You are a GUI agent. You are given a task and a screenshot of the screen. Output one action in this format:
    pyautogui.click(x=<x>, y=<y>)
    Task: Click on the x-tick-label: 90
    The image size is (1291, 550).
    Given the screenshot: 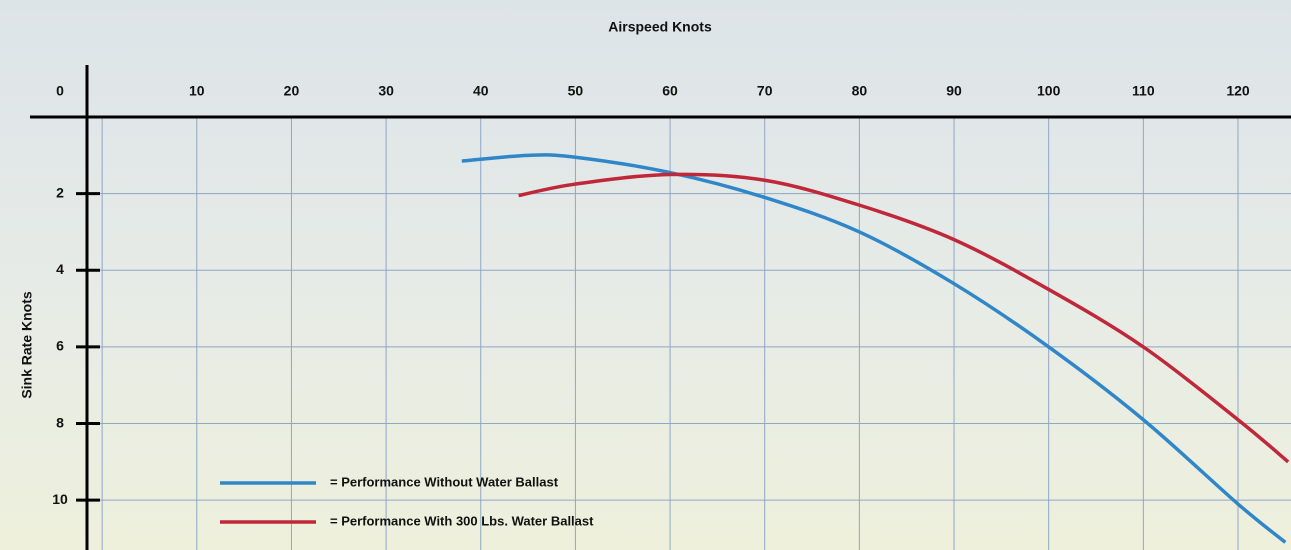 What is the action you would take?
    pyautogui.click(x=954, y=91)
    